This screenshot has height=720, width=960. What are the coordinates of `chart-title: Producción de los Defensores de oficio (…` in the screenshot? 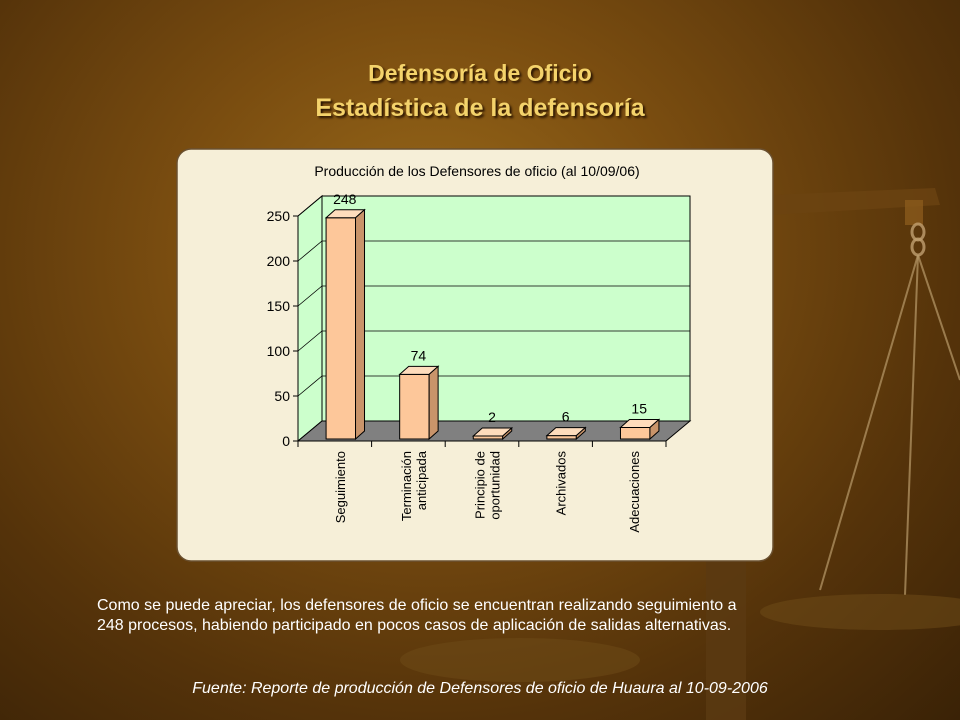 It's located at (476, 171).